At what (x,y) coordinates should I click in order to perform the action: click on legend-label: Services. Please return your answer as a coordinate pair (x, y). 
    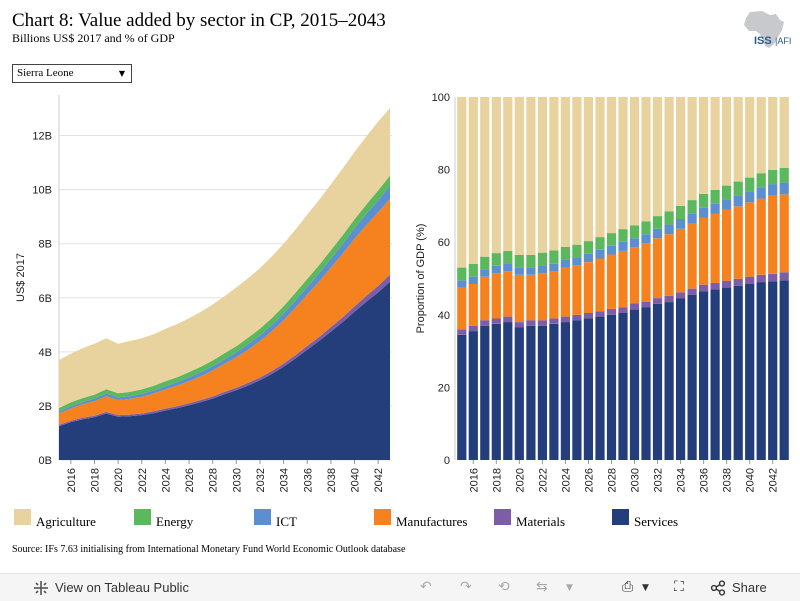
    Looking at the image, I should click on (656, 521).